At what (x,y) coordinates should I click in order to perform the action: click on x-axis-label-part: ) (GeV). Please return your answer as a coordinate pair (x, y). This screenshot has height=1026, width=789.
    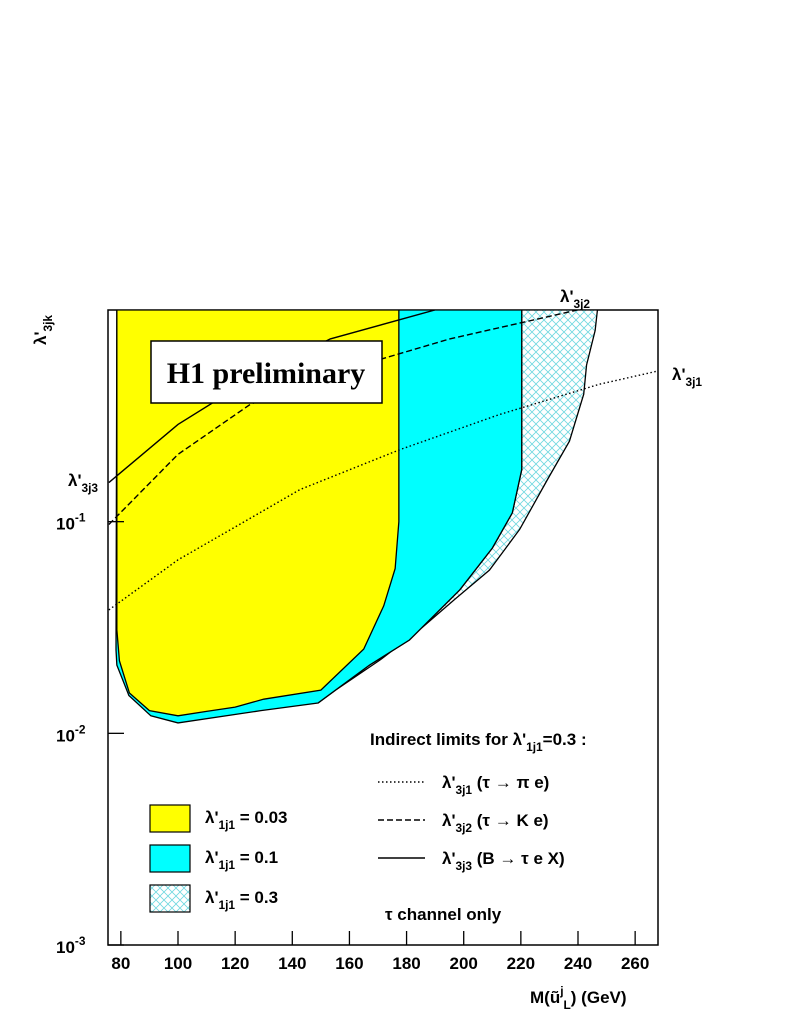
    Looking at the image, I should click on (599, 997).